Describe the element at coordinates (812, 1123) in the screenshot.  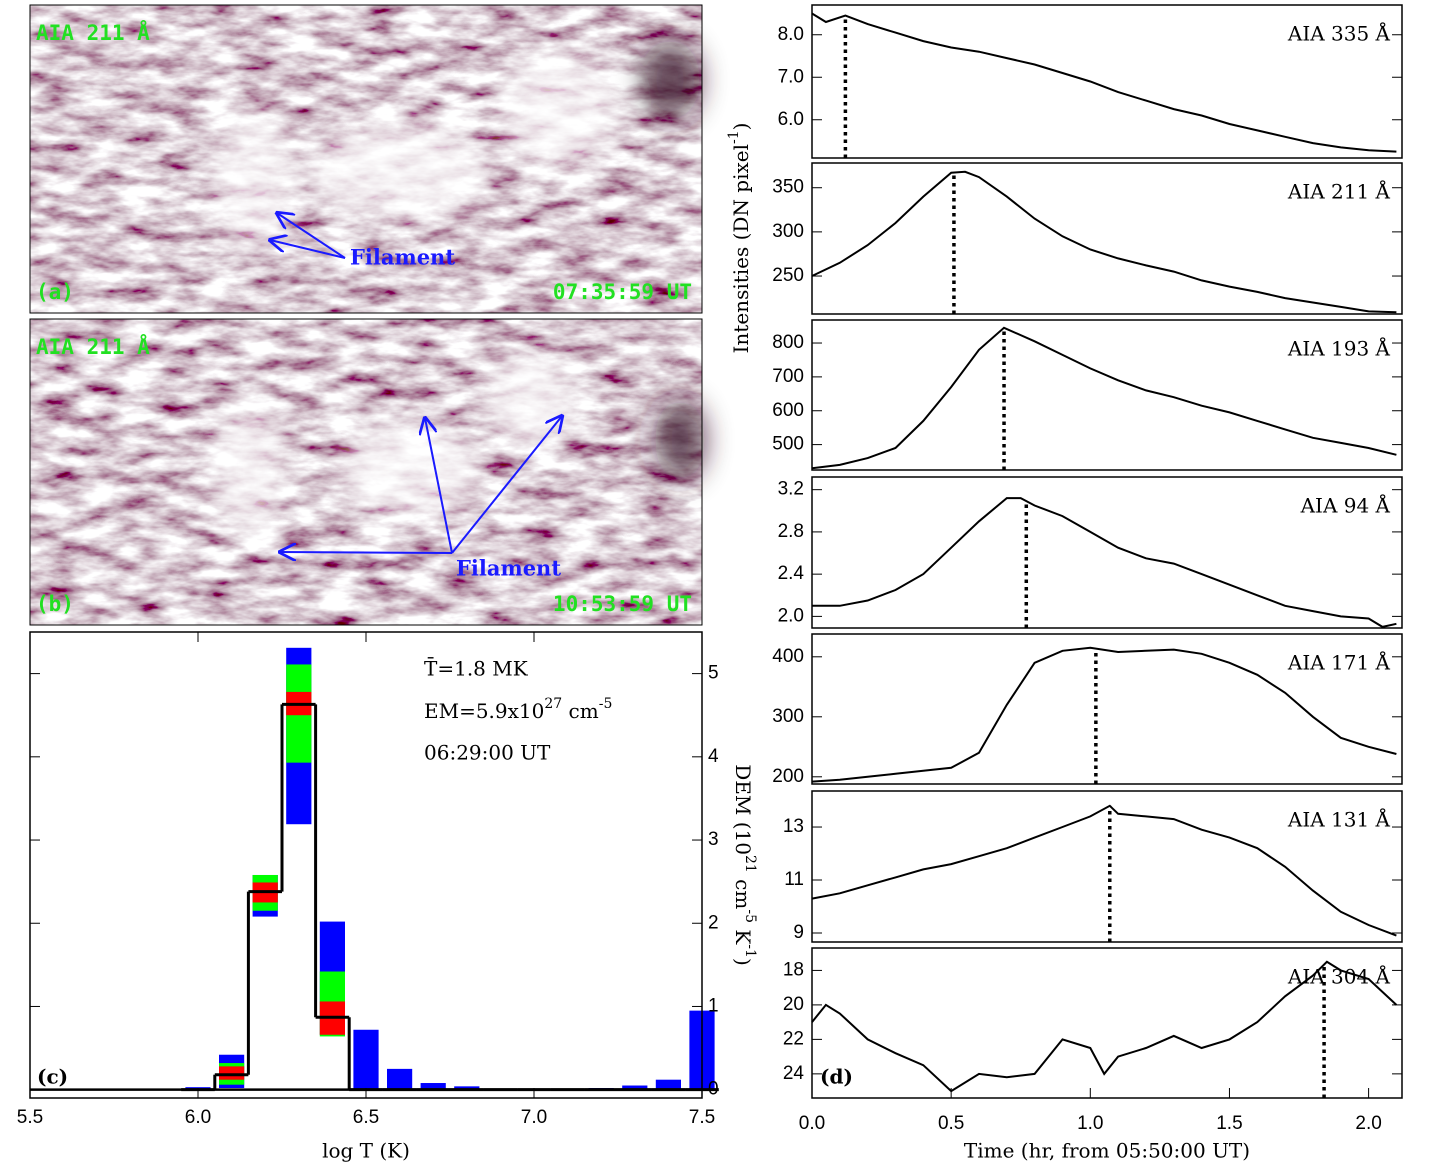
I see `x-tick-label: 0.0` at that location.